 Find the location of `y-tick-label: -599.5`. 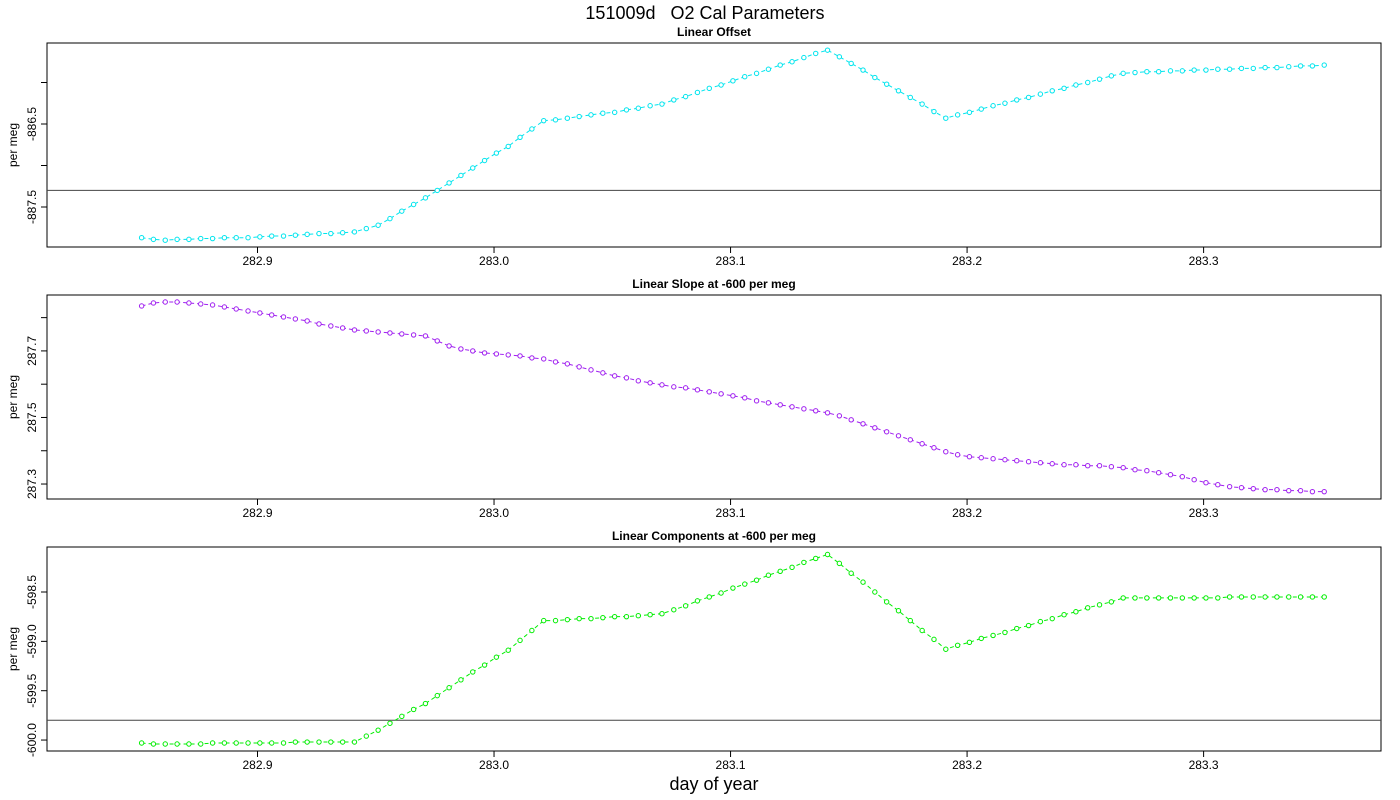

y-tick-label: -599.5 is located at coordinates (32, 690).